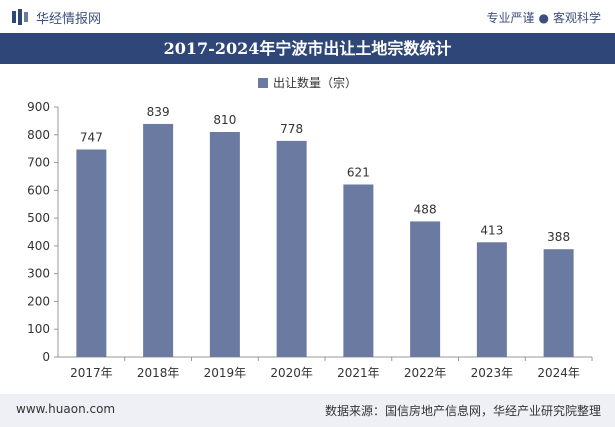 This screenshot has height=427, width=615. Describe the element at coordinates (91, 373) in the screenshot. I see `x-tick-label: 2017年` at that location.